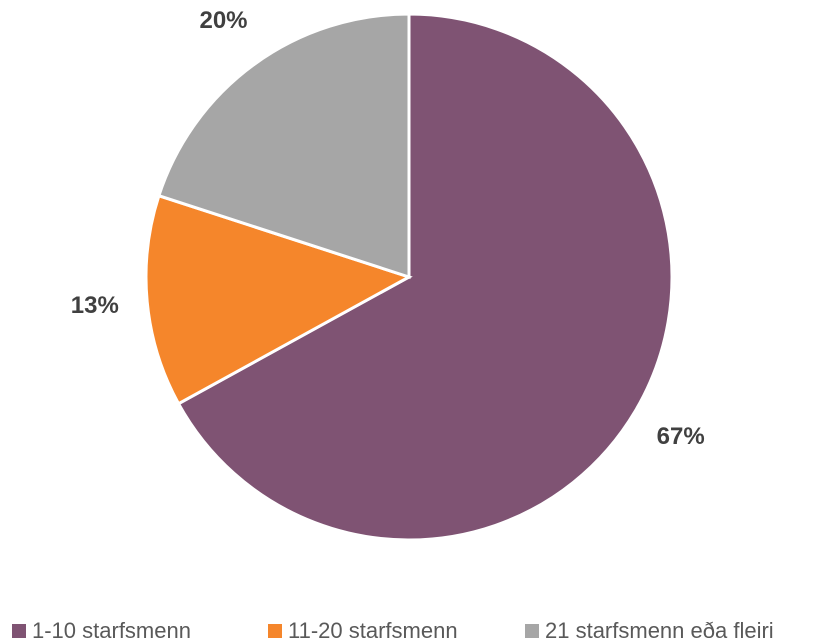 Image resolution: width=821 pixels, height=644 pixels. What do you see at coordinates (111, 630) in the screenshot?
I see `legend-label: 1-10 starfsmenn` at bounding box center [111, 630].